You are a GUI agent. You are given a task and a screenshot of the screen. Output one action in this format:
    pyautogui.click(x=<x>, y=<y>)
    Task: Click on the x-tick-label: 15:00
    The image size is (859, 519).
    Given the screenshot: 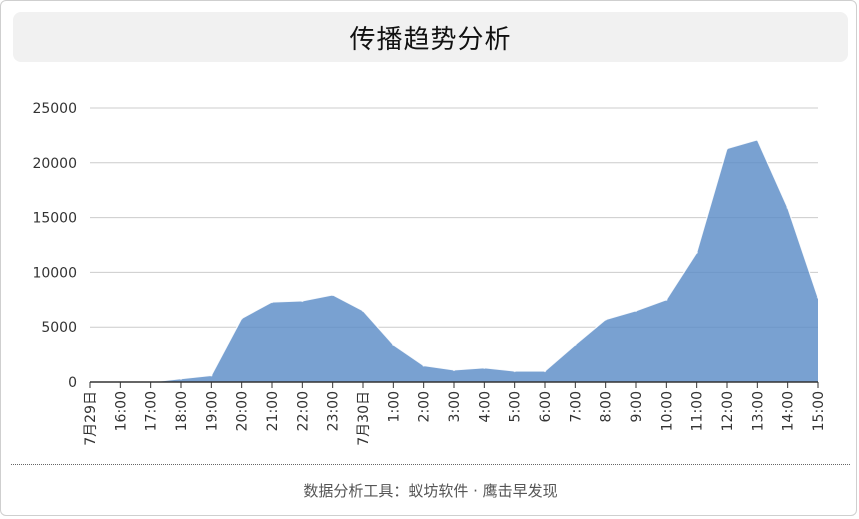 What is the action you would take?
    pyautogui.click(x=819, y=411)
    